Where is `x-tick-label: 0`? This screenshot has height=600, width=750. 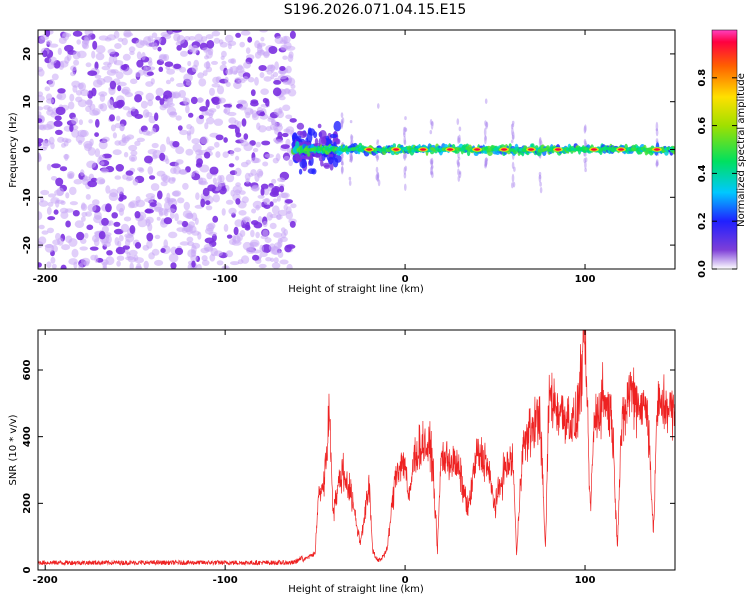
x-tick-label: 0 is located at coordinates (405, 580).